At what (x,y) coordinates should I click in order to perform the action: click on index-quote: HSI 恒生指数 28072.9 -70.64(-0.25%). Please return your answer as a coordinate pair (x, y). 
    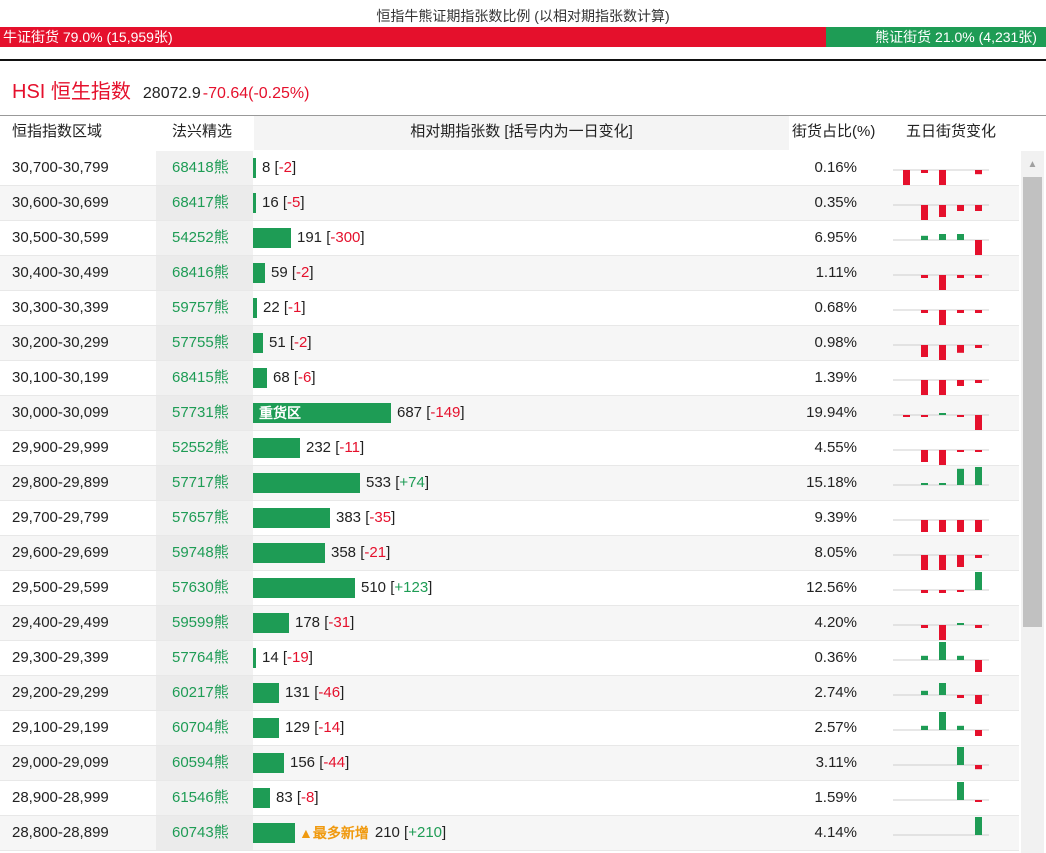
    Looking at the image, I should click on (160, 89).